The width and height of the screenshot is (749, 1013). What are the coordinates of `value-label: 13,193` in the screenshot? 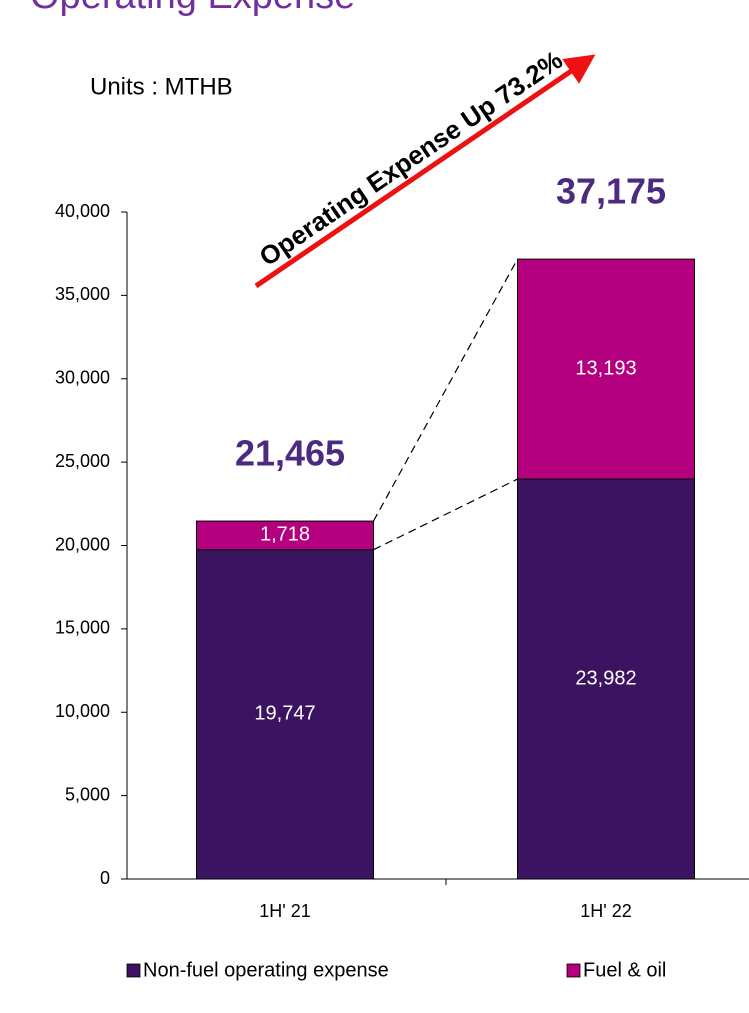 It's located at (605, 368).